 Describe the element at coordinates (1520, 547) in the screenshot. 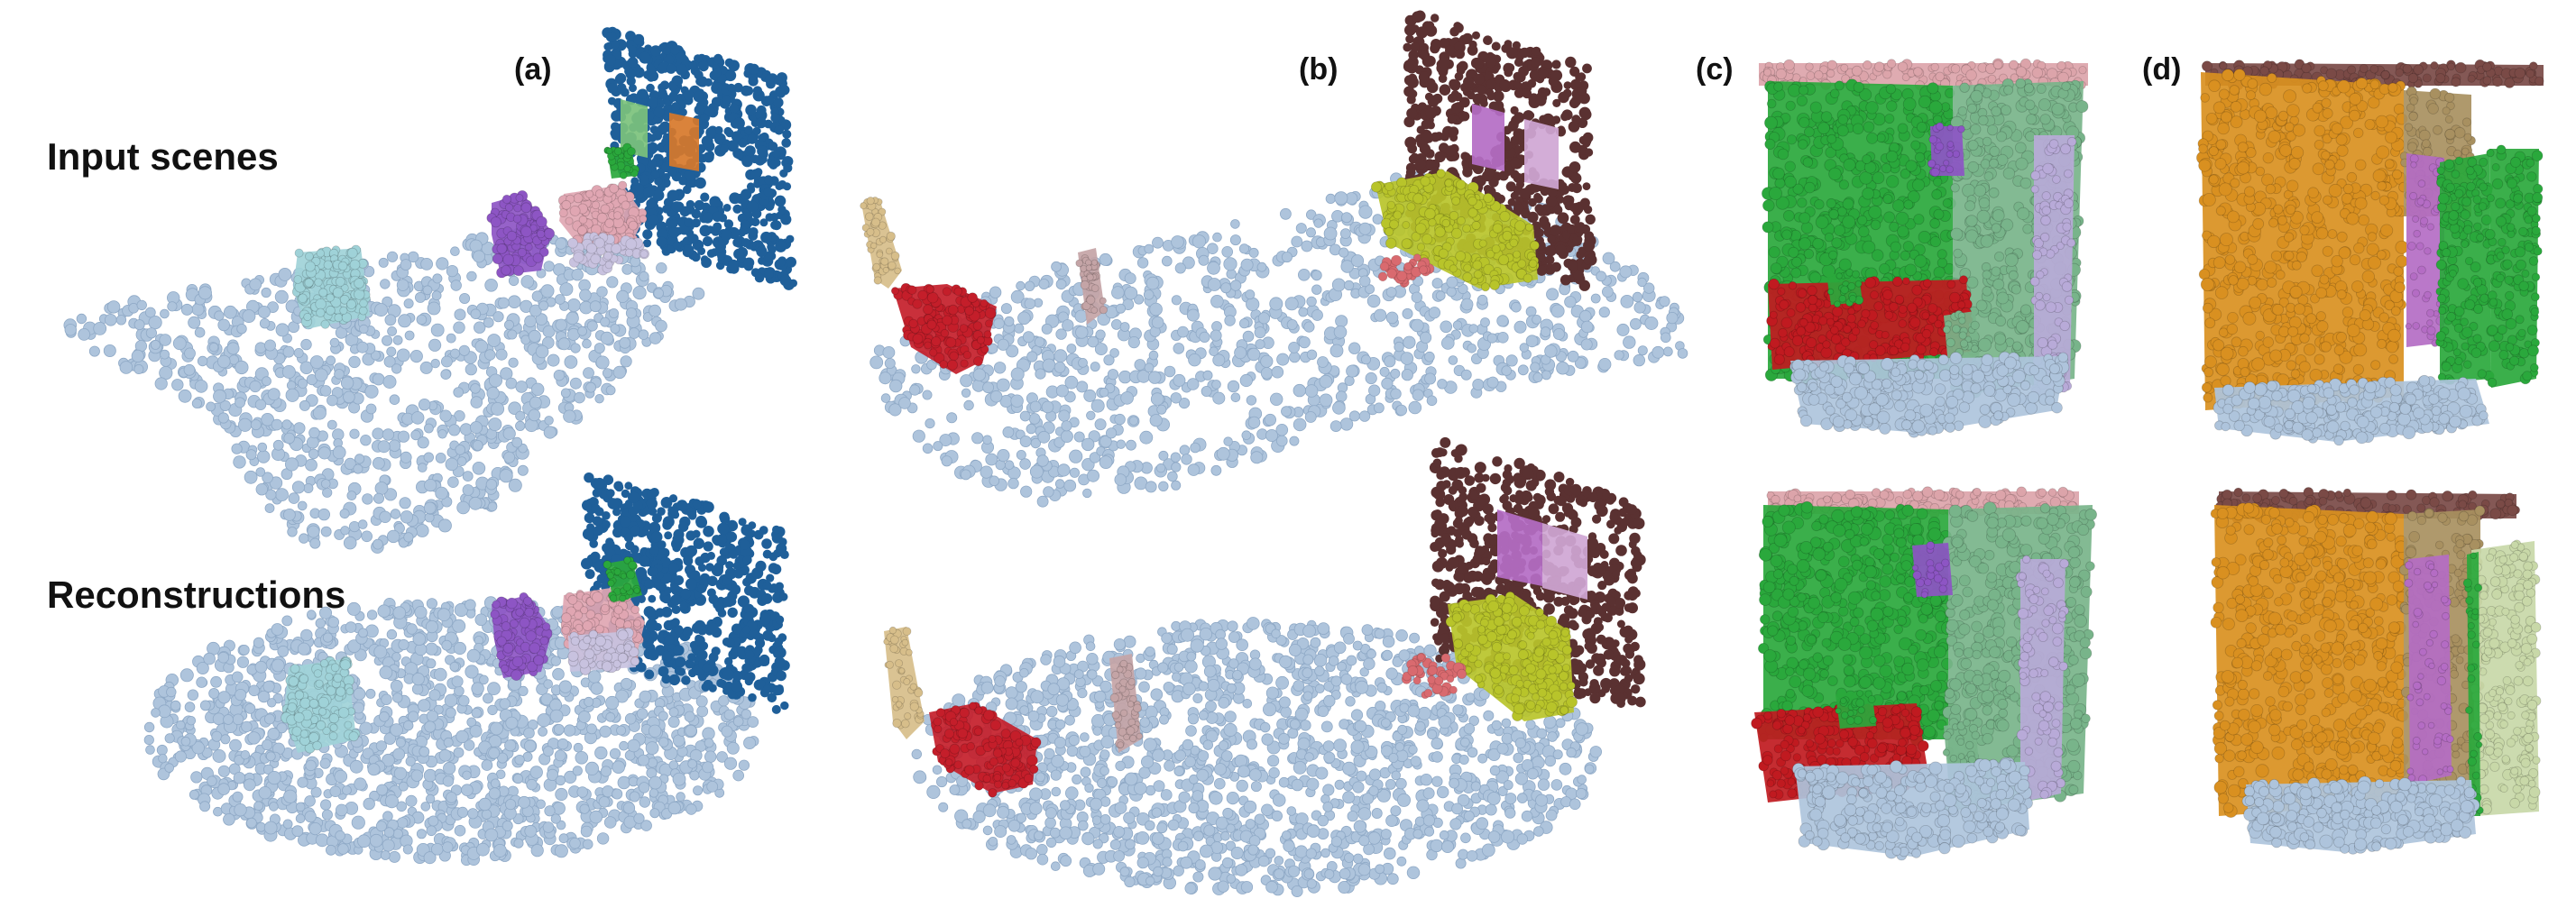

I see `picture-violet-b-recon` at that location.